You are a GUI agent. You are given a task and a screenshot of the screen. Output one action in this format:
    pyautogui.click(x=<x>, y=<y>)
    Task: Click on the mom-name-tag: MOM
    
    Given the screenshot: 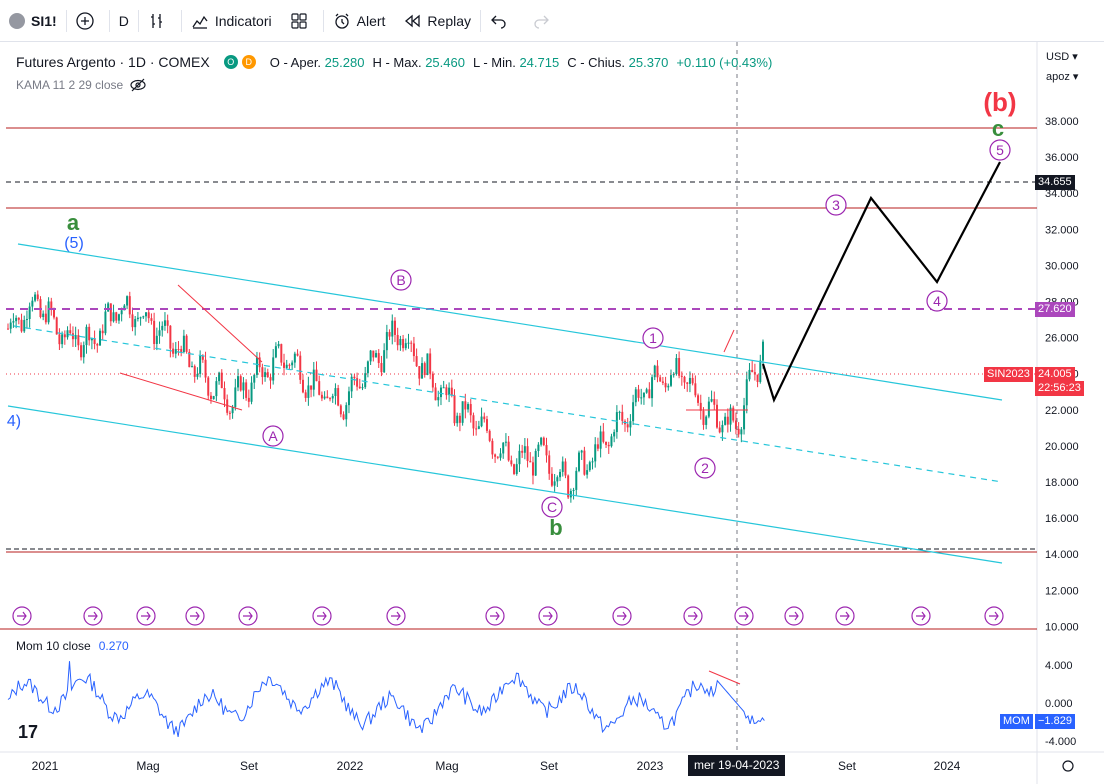 What is the action you would take?
    pyautogui.click(x=1016, y=721)
    